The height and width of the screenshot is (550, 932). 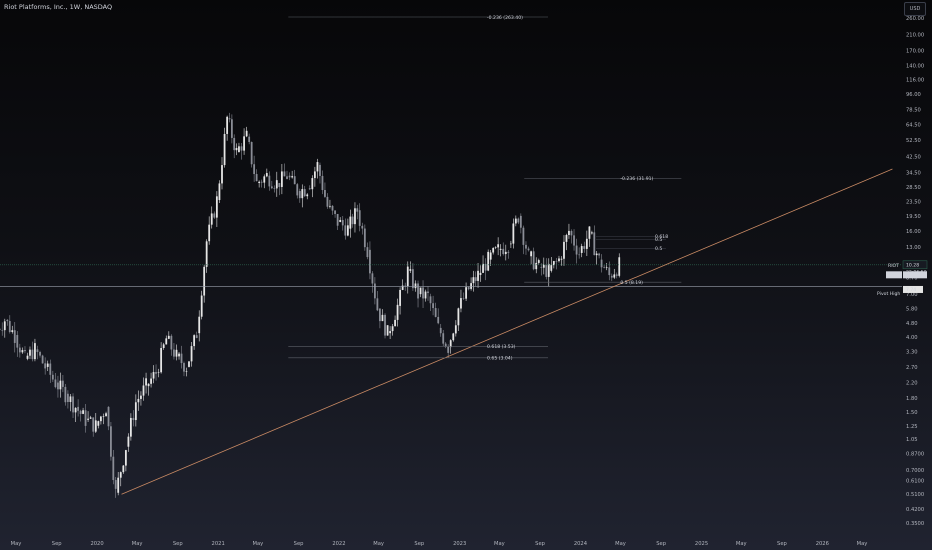 What do you see at coordinates (912, 295) in the screenshot?
I see `y-tick-label: 7.00` at bounding box center [912, 295].